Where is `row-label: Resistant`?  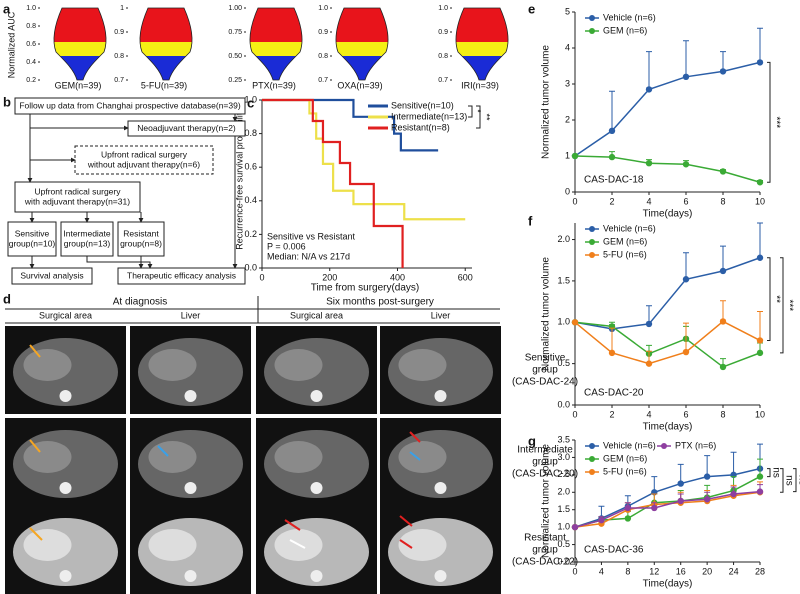 row-label: Resistant is located at coordinates (545, 538).